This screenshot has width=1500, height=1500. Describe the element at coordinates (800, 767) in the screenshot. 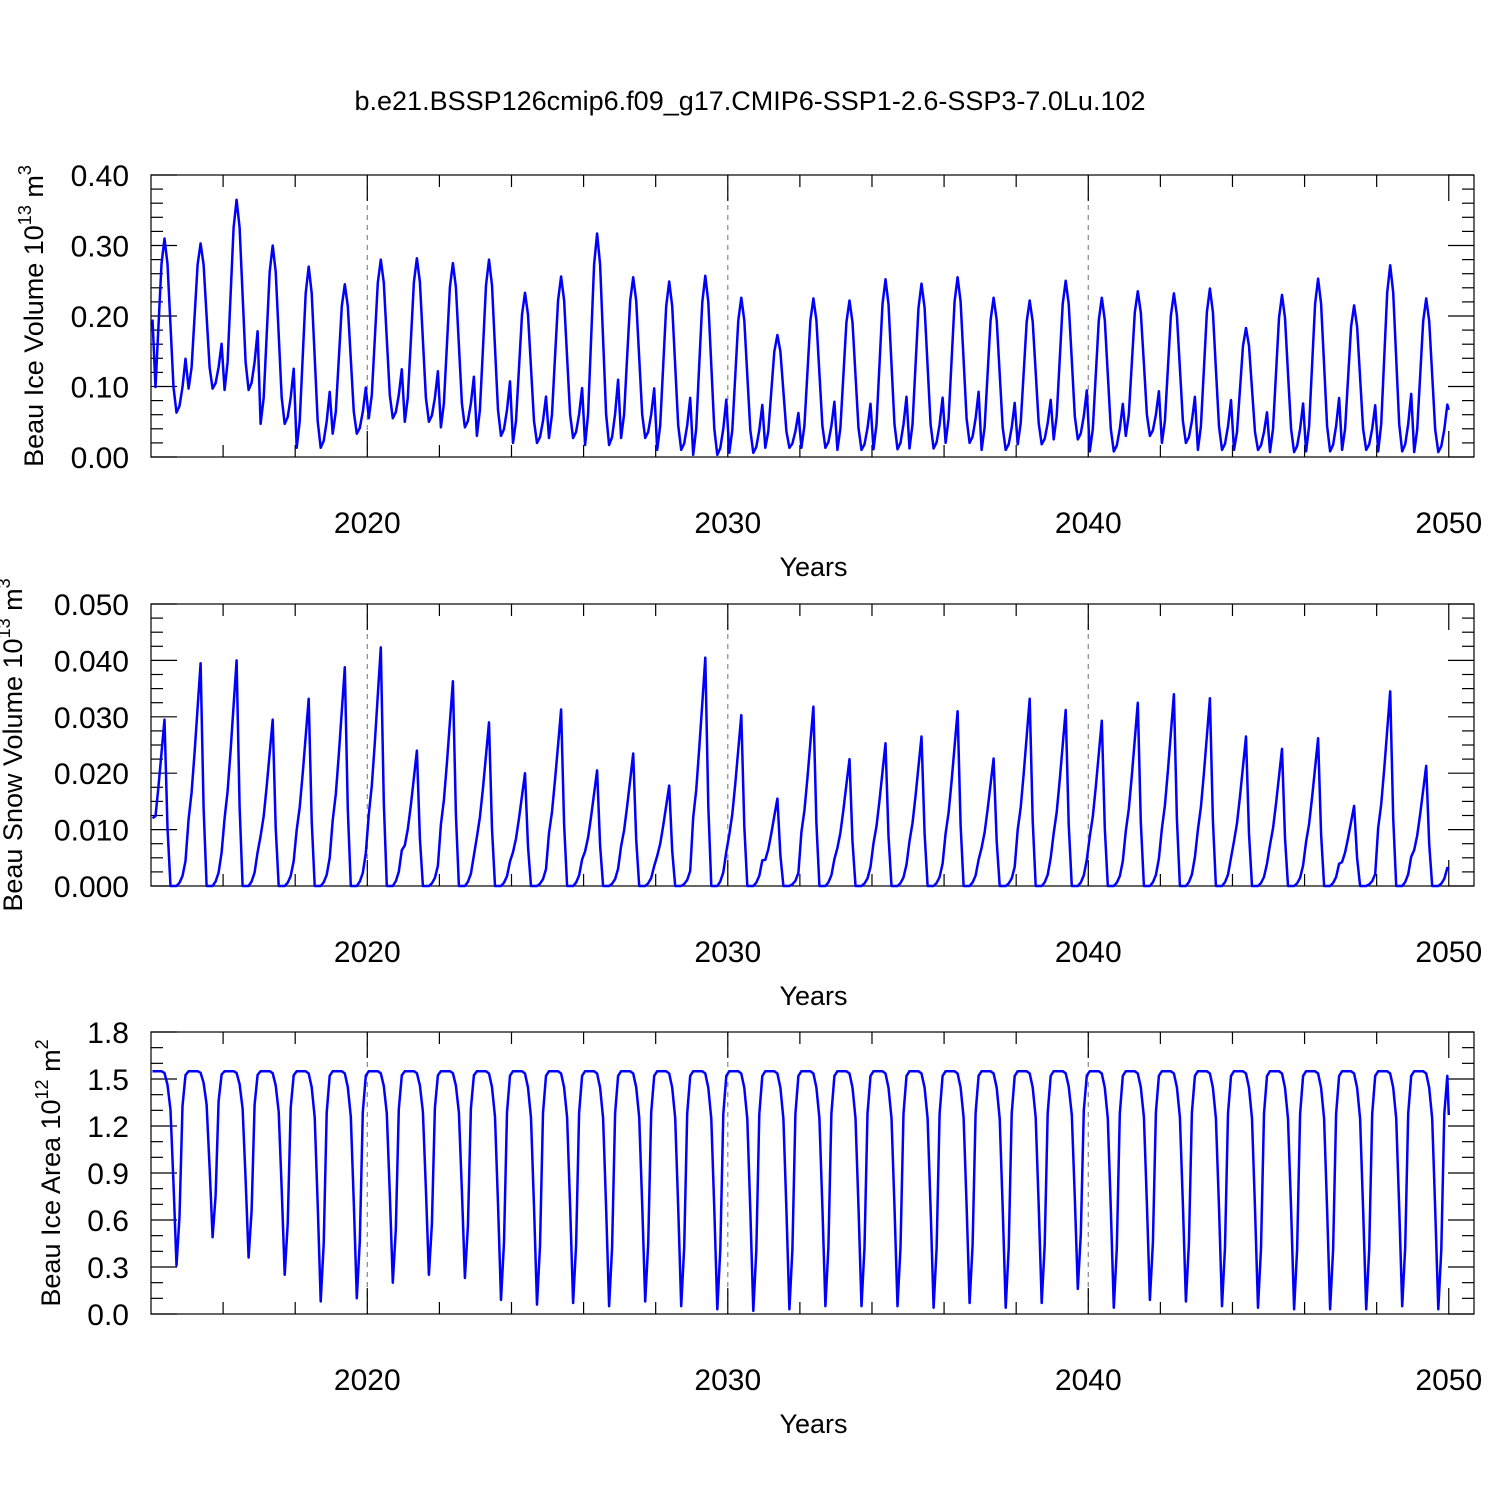

I see `series-line-snow-volume` at that location.